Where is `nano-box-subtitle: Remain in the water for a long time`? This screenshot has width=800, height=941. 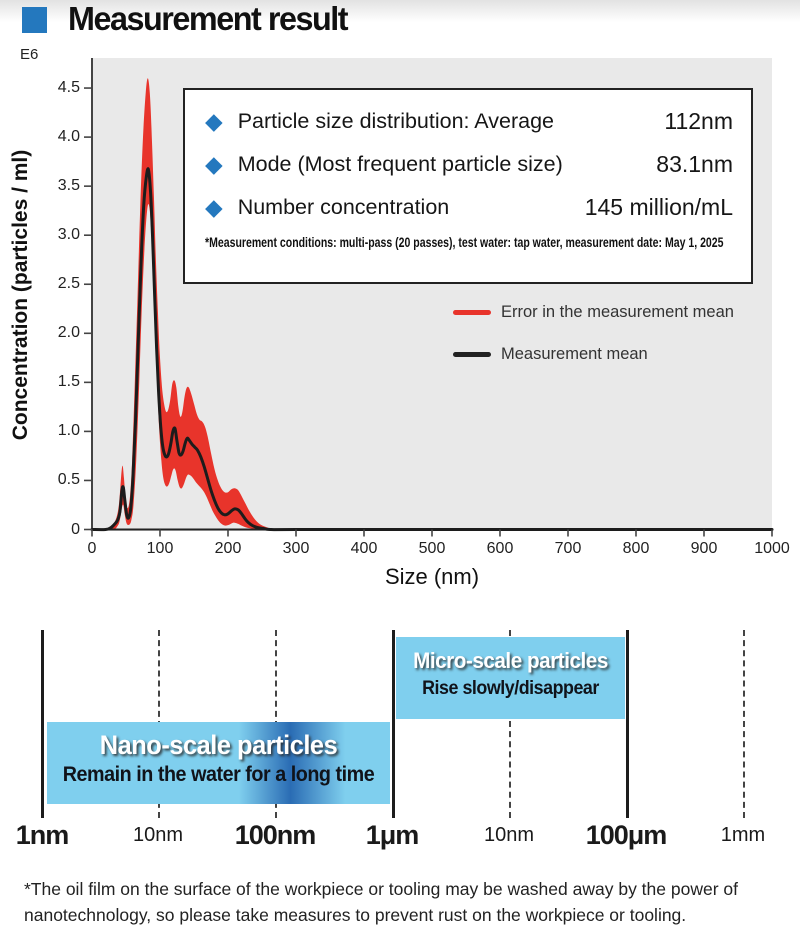 nano-box-subtitle: Remain in the water for a long time is located at coordinates (218, 774).